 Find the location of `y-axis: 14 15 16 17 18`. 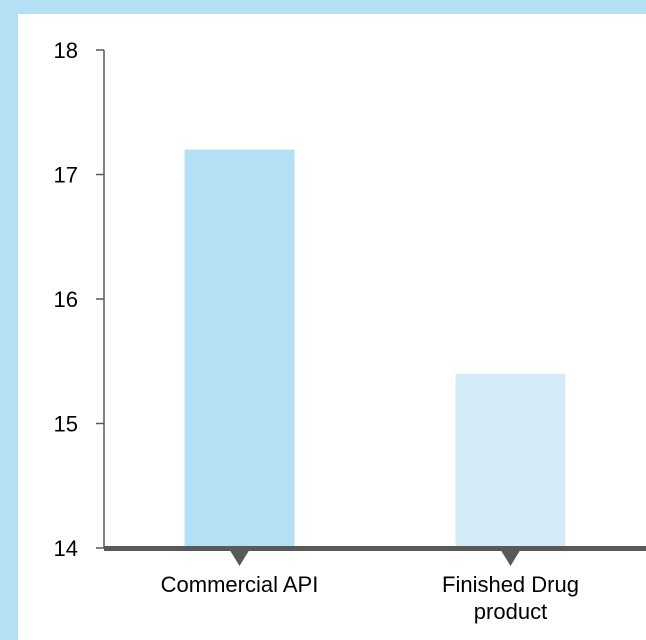

y-axis: 14 15 16 17 18 is located at coordinates (79, 299).